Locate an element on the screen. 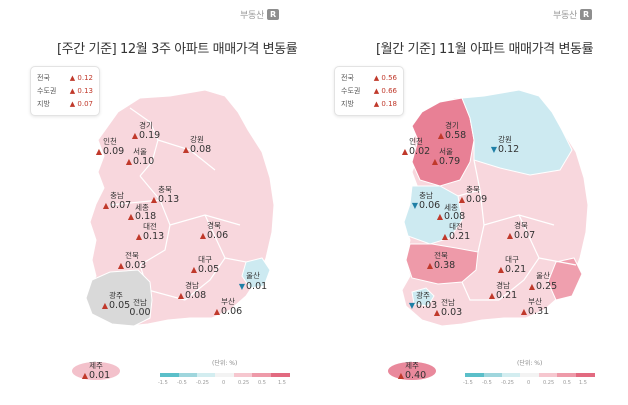 The height and width of the screenshot is (405, 628). value-text: 0.18 is located at coordinates (146, 216).